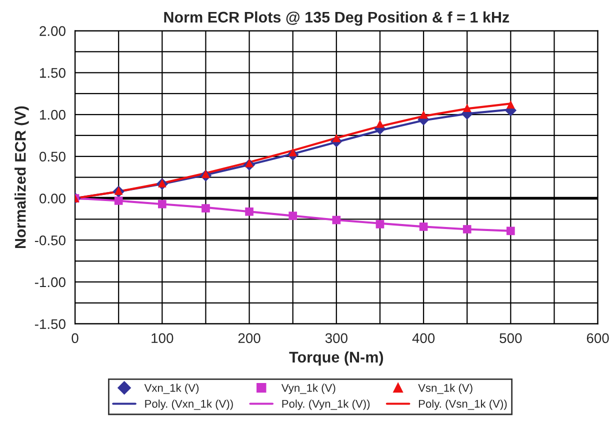  I want to click on y-tick-label: 0.50, so click(53, 157).